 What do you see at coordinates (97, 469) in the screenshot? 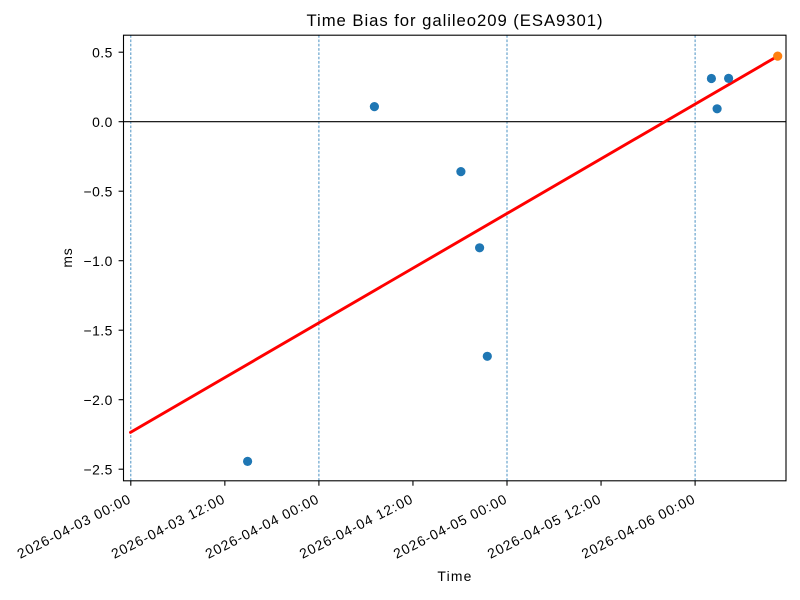
I see `svg-text: −2.5` at bounding box center [97, 469].